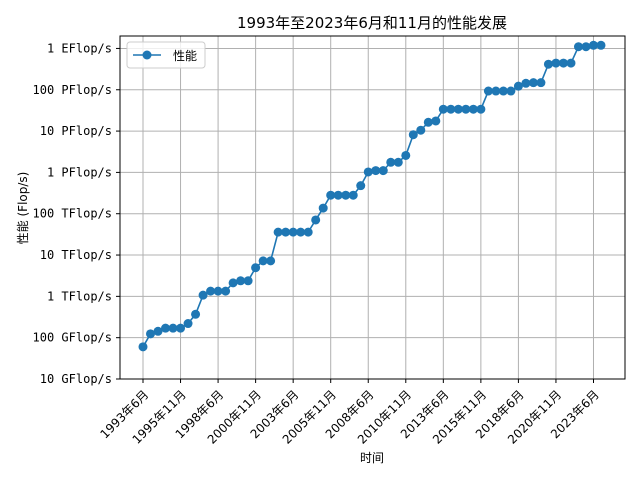 Image resolution: width=640 pixels, height=480 pixels. Describe the element at coordinates (79, 172) in the screenshot. I see `y-tick-label: 1 PFlop/s` at that location.